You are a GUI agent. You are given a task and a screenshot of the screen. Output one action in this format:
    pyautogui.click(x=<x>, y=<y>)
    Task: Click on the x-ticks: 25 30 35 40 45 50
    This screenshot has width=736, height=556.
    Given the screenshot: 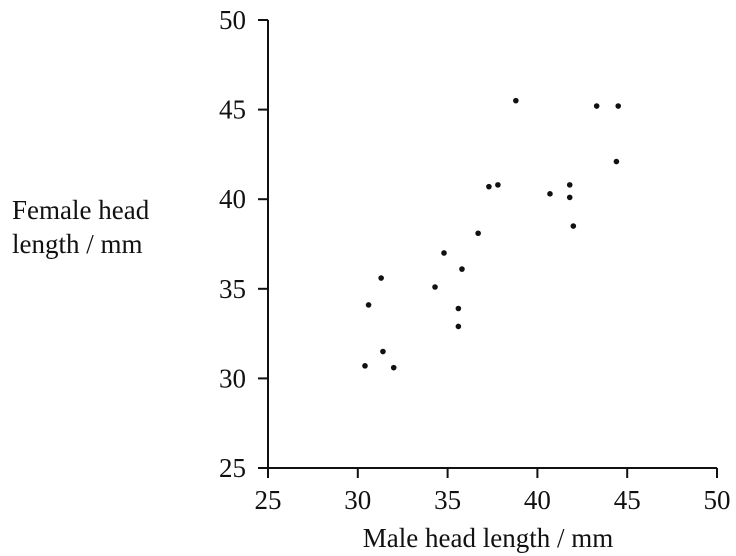 What is the action you would take?
    pyautogui.click(x=493, y=491)
    